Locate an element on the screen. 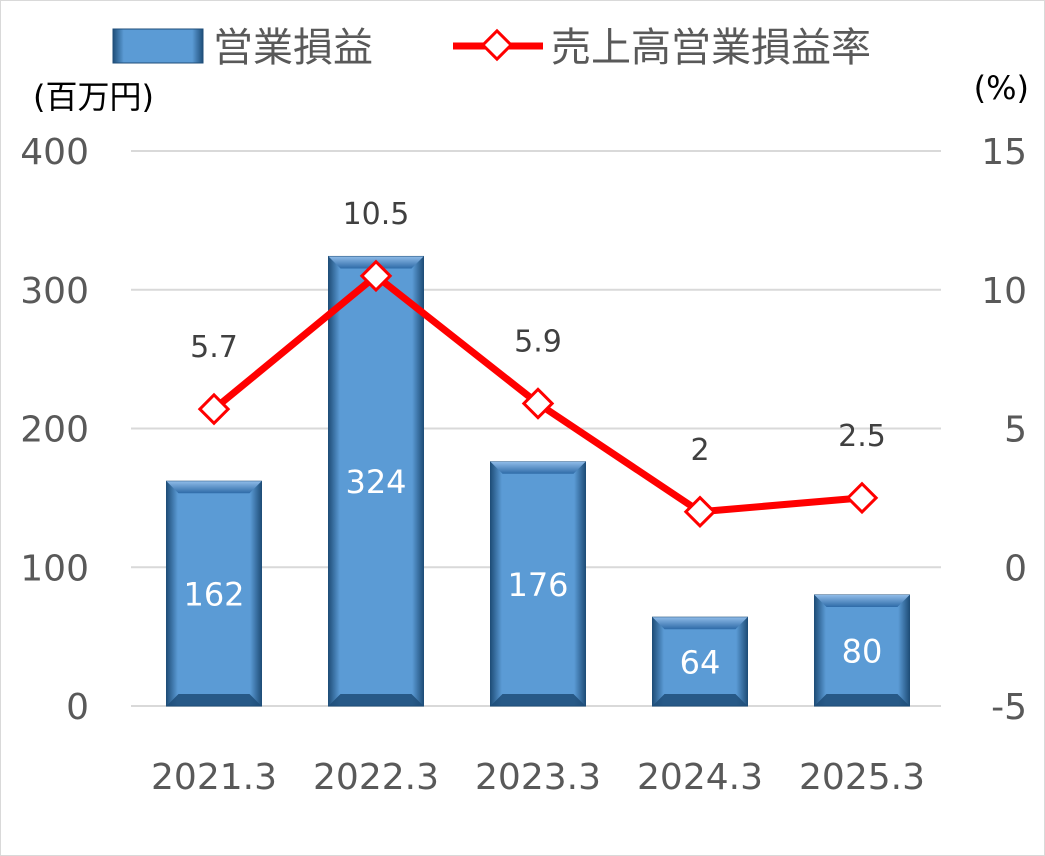 The height and width of the screenshot is (856, 1045). right-tick-label: 15 is located at coordinates (1004, 152).